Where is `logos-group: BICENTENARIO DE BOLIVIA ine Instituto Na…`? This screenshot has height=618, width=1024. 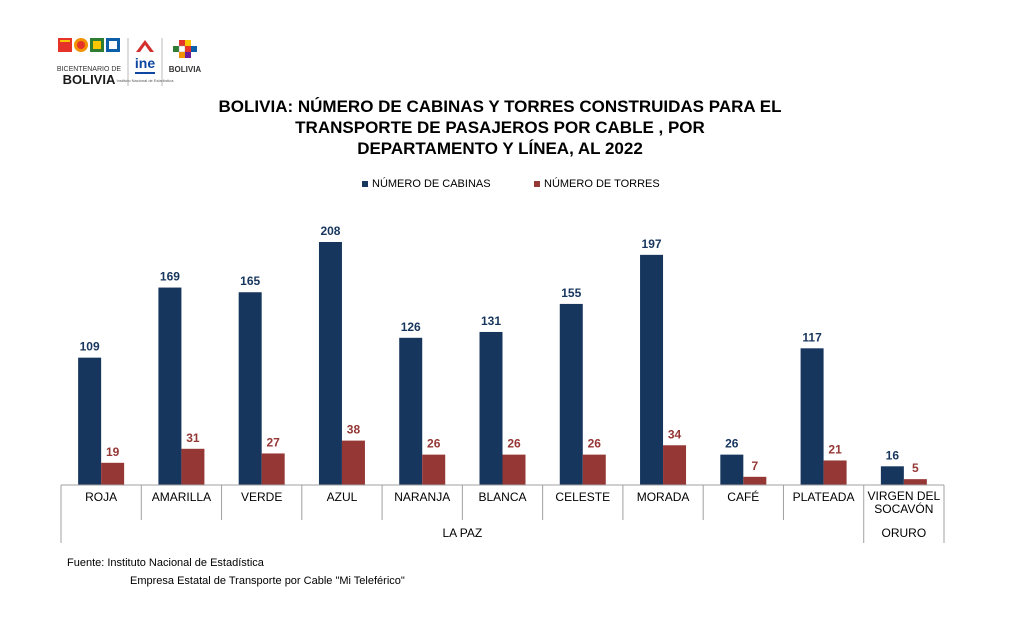 logos-group: BICENTENARIO DE BOLIVIA ine Instituto Na… is located at coordinates (136, 62).